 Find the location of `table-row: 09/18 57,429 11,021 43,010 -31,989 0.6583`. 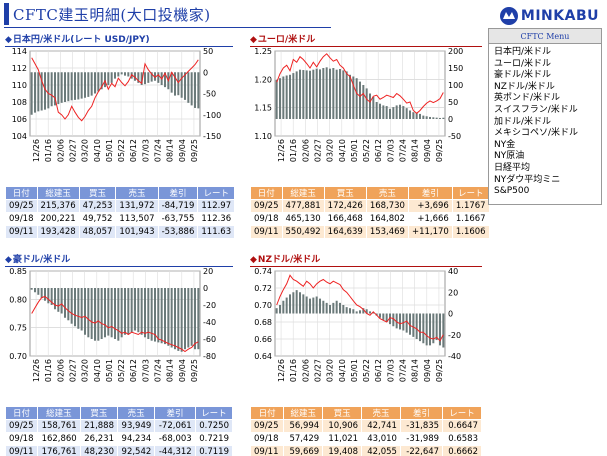

table-row: 09/18 57,429 11,021 43,010 -31,989 0.6583 is located at coordinates (365, 439).